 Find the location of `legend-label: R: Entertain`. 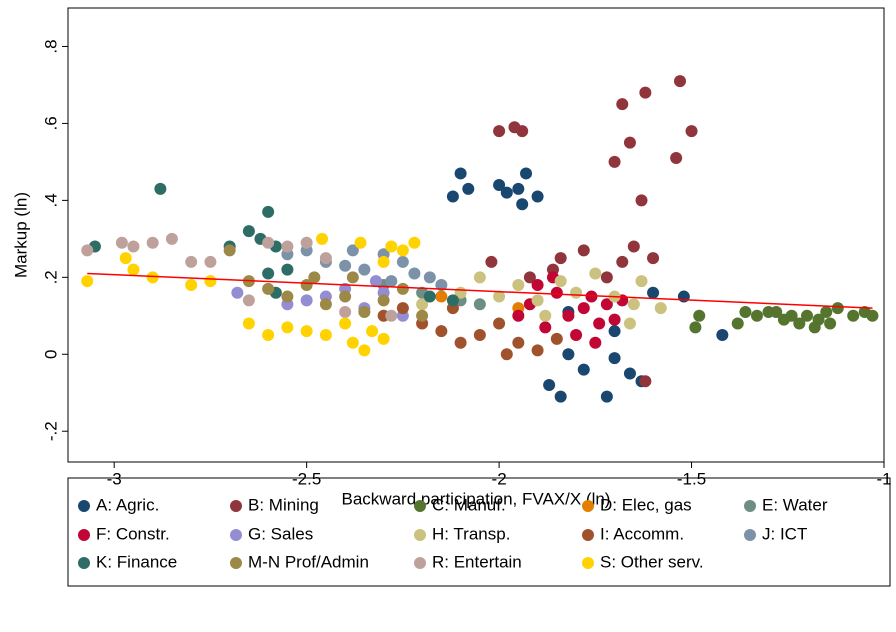

legend-label: R: Entertain is located at coordinates (477, 561).